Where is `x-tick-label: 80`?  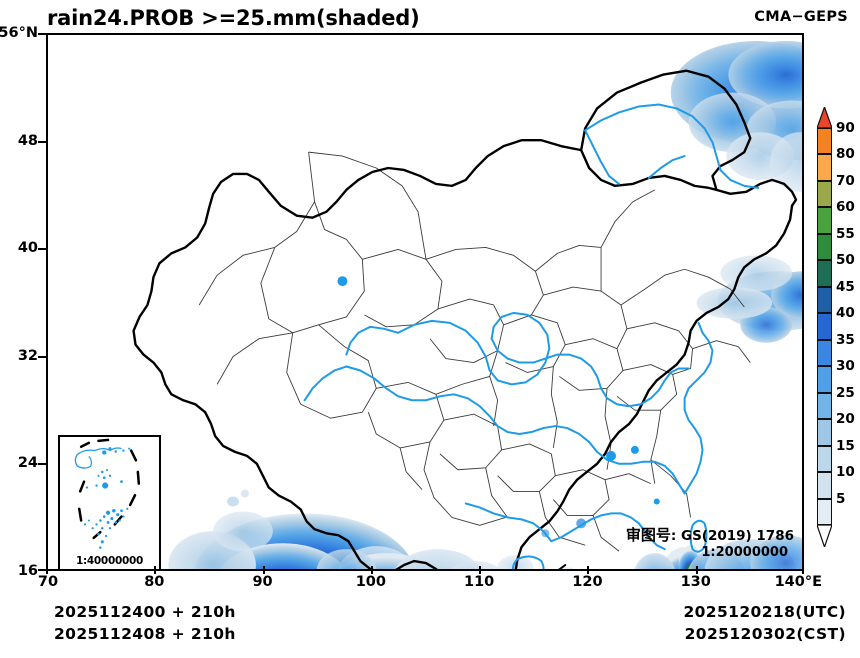
x-tick-label: 80 is located at coordinates (154, 582).